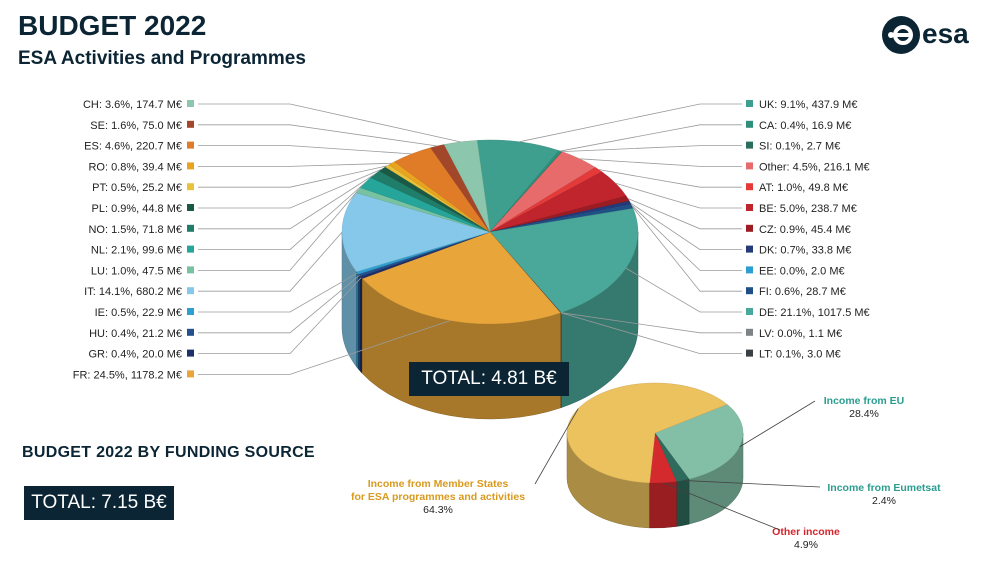 The image size is (1000, 563). I want to click on legend-label-left-7: NL: 2.1%, 99.6 M€, so click(136, 251).